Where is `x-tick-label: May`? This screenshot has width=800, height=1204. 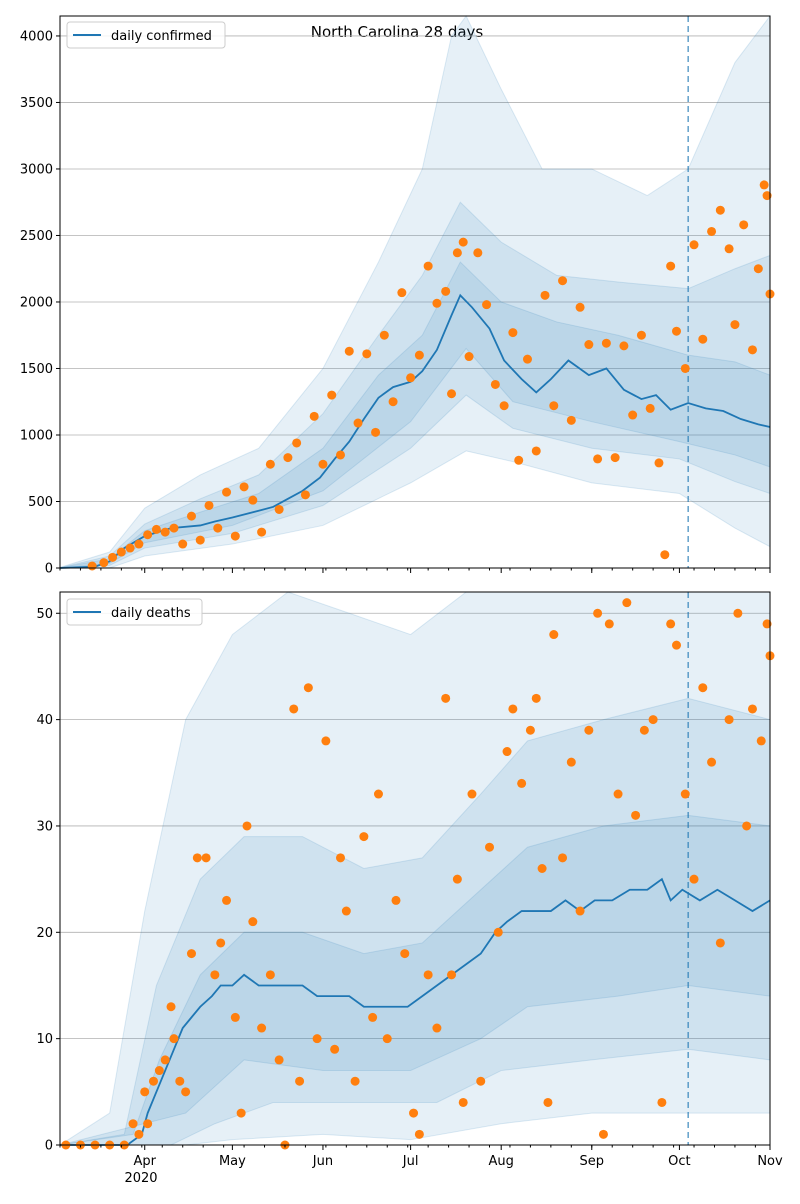 x-tick-label: May is located at coordinates (232, 1161).